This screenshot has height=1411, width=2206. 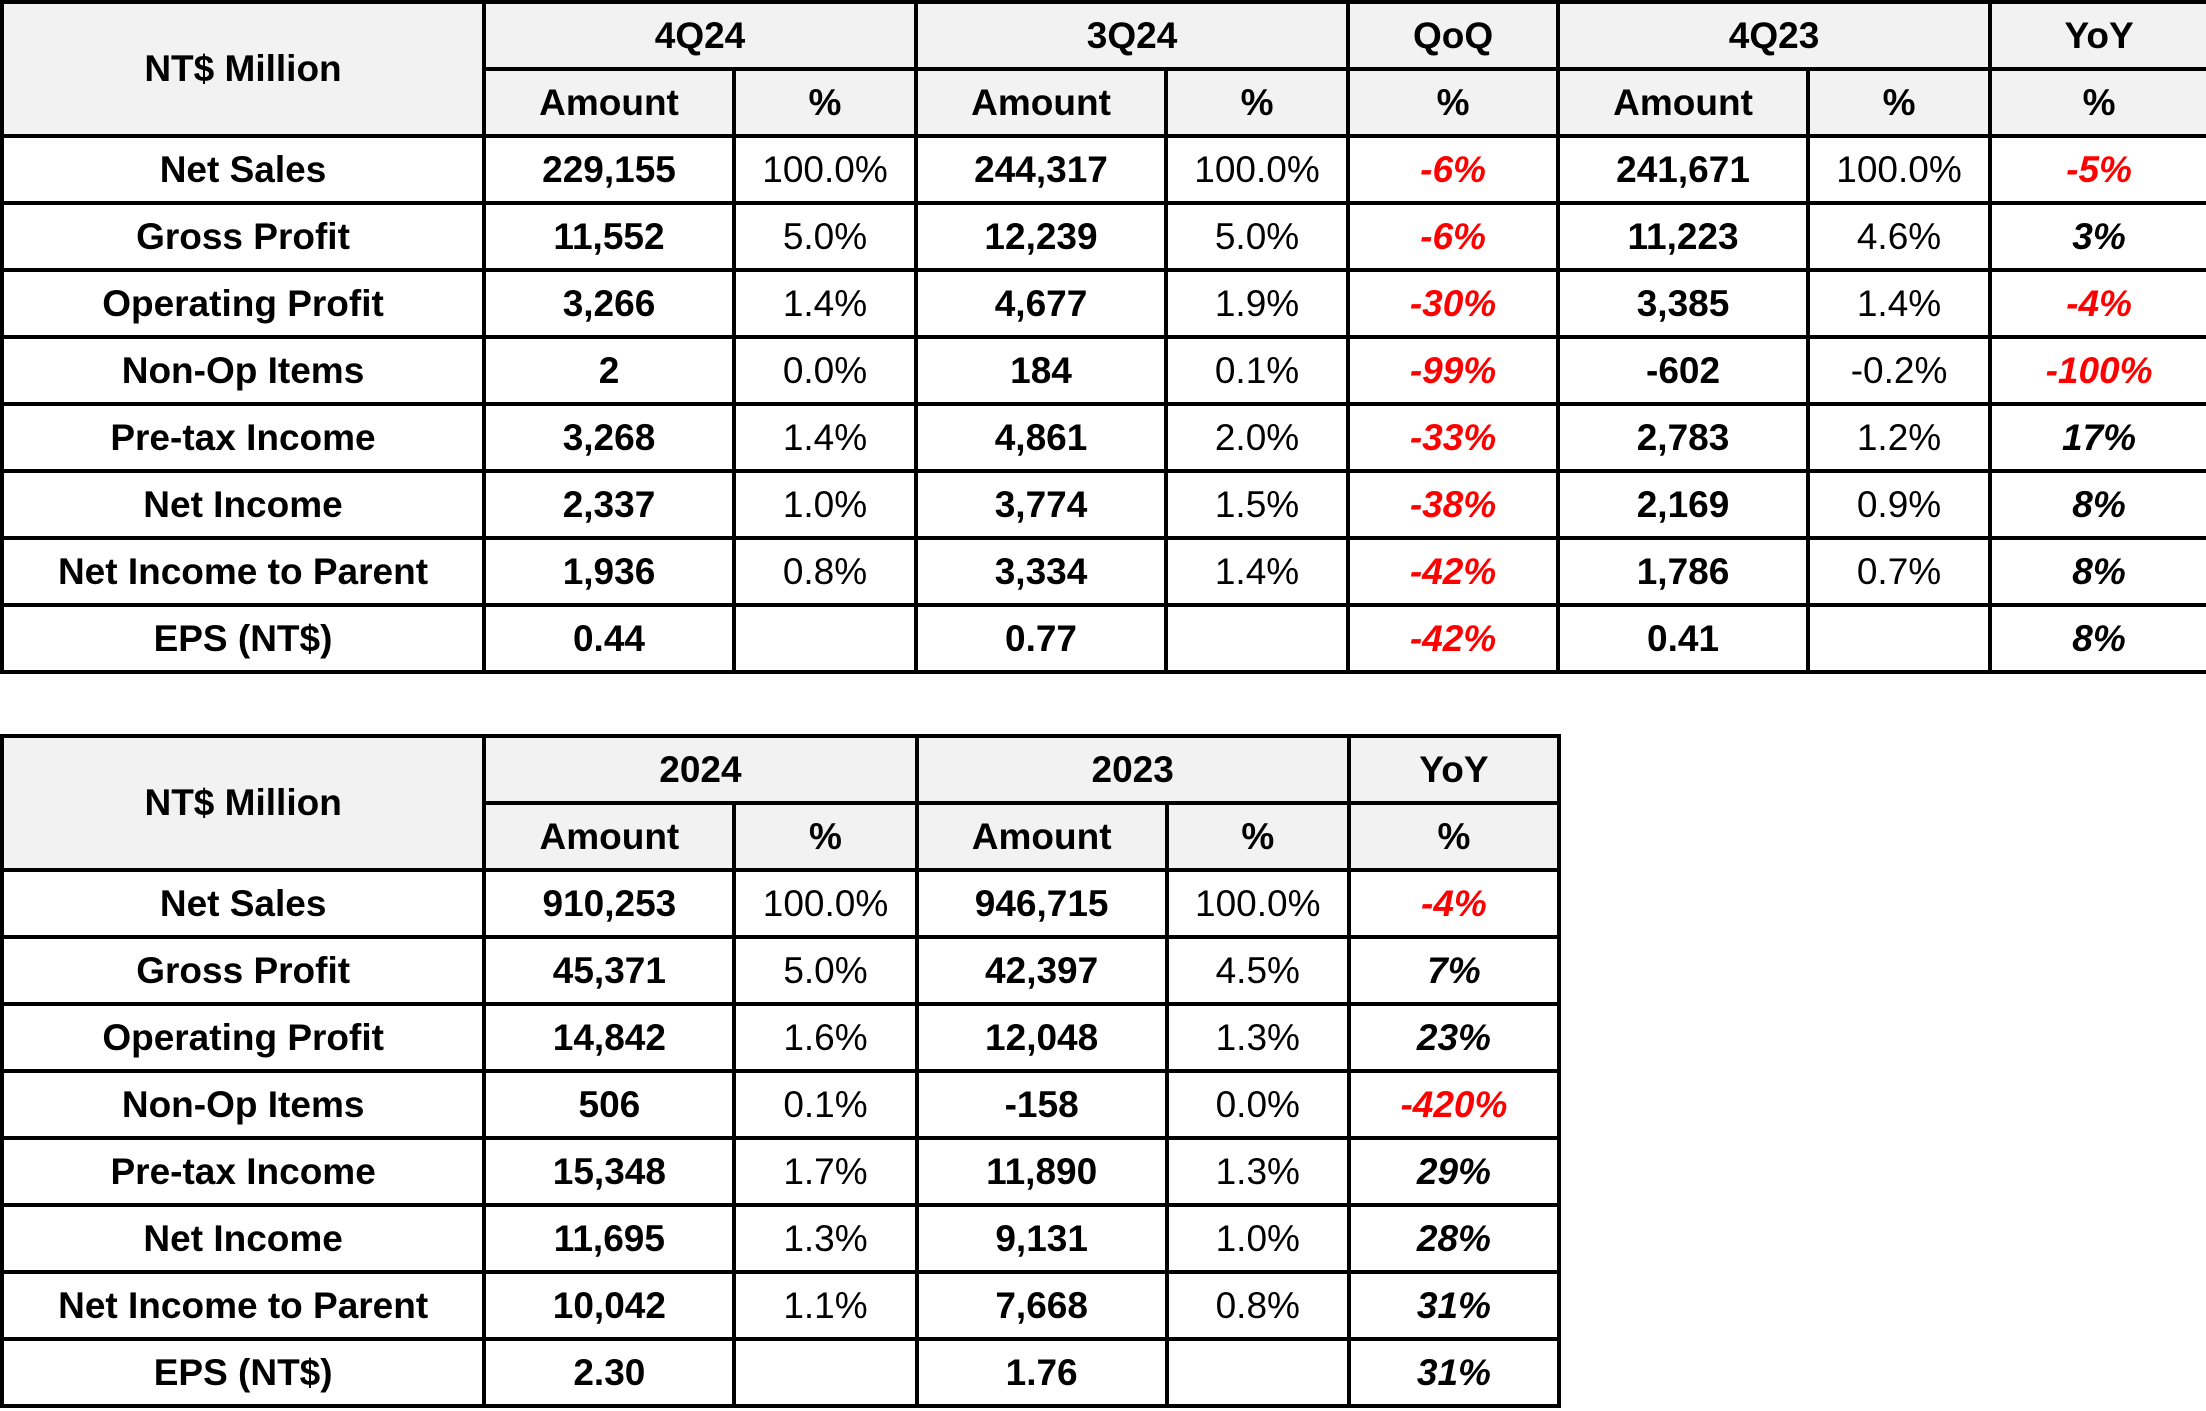 I want to click on period-header-qoq: QoQ, so click(x=1453, y=35).